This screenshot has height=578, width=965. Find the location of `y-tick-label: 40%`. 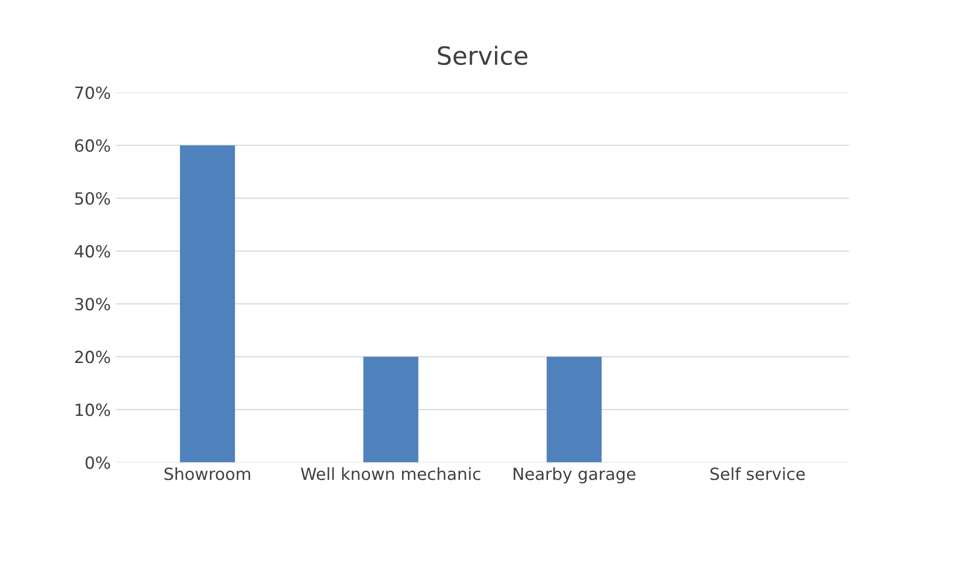

y-tick-label: 40% is located at coordinates (92, 251).